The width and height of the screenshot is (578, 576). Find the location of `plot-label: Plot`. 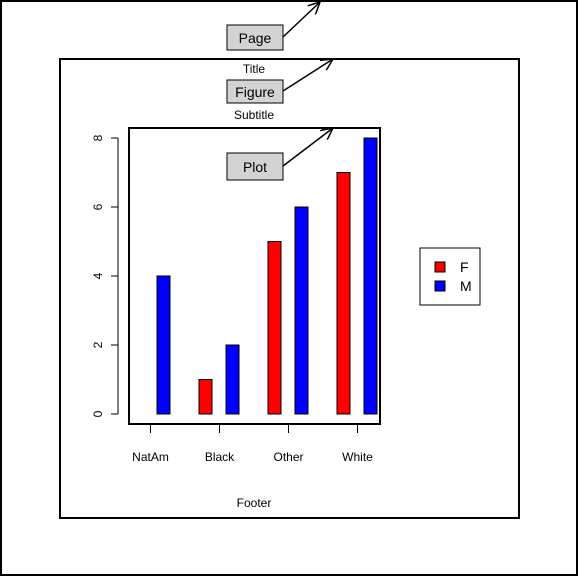

plot-label: Plot is located at coordinates (255, 167).